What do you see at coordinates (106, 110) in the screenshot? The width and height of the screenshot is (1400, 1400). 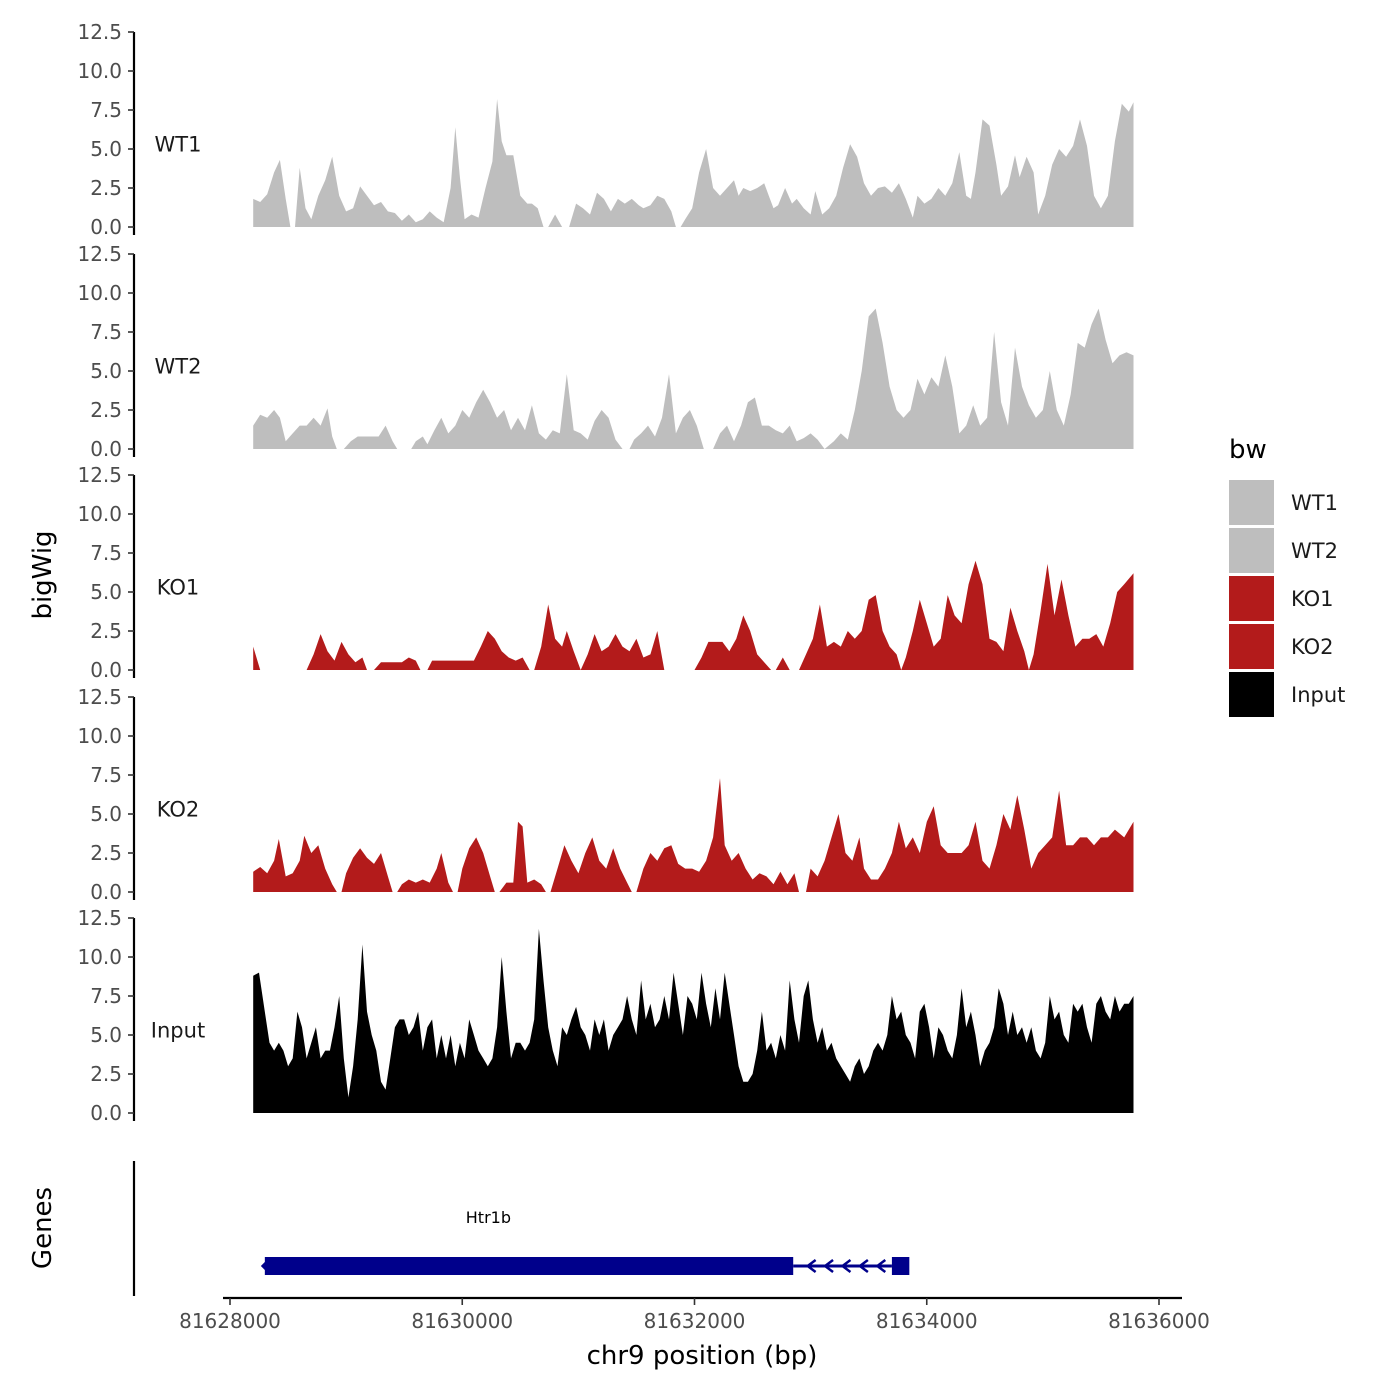 I see `y-tick-label-wt1-3: 7.5` at bounding box center [106, 110].